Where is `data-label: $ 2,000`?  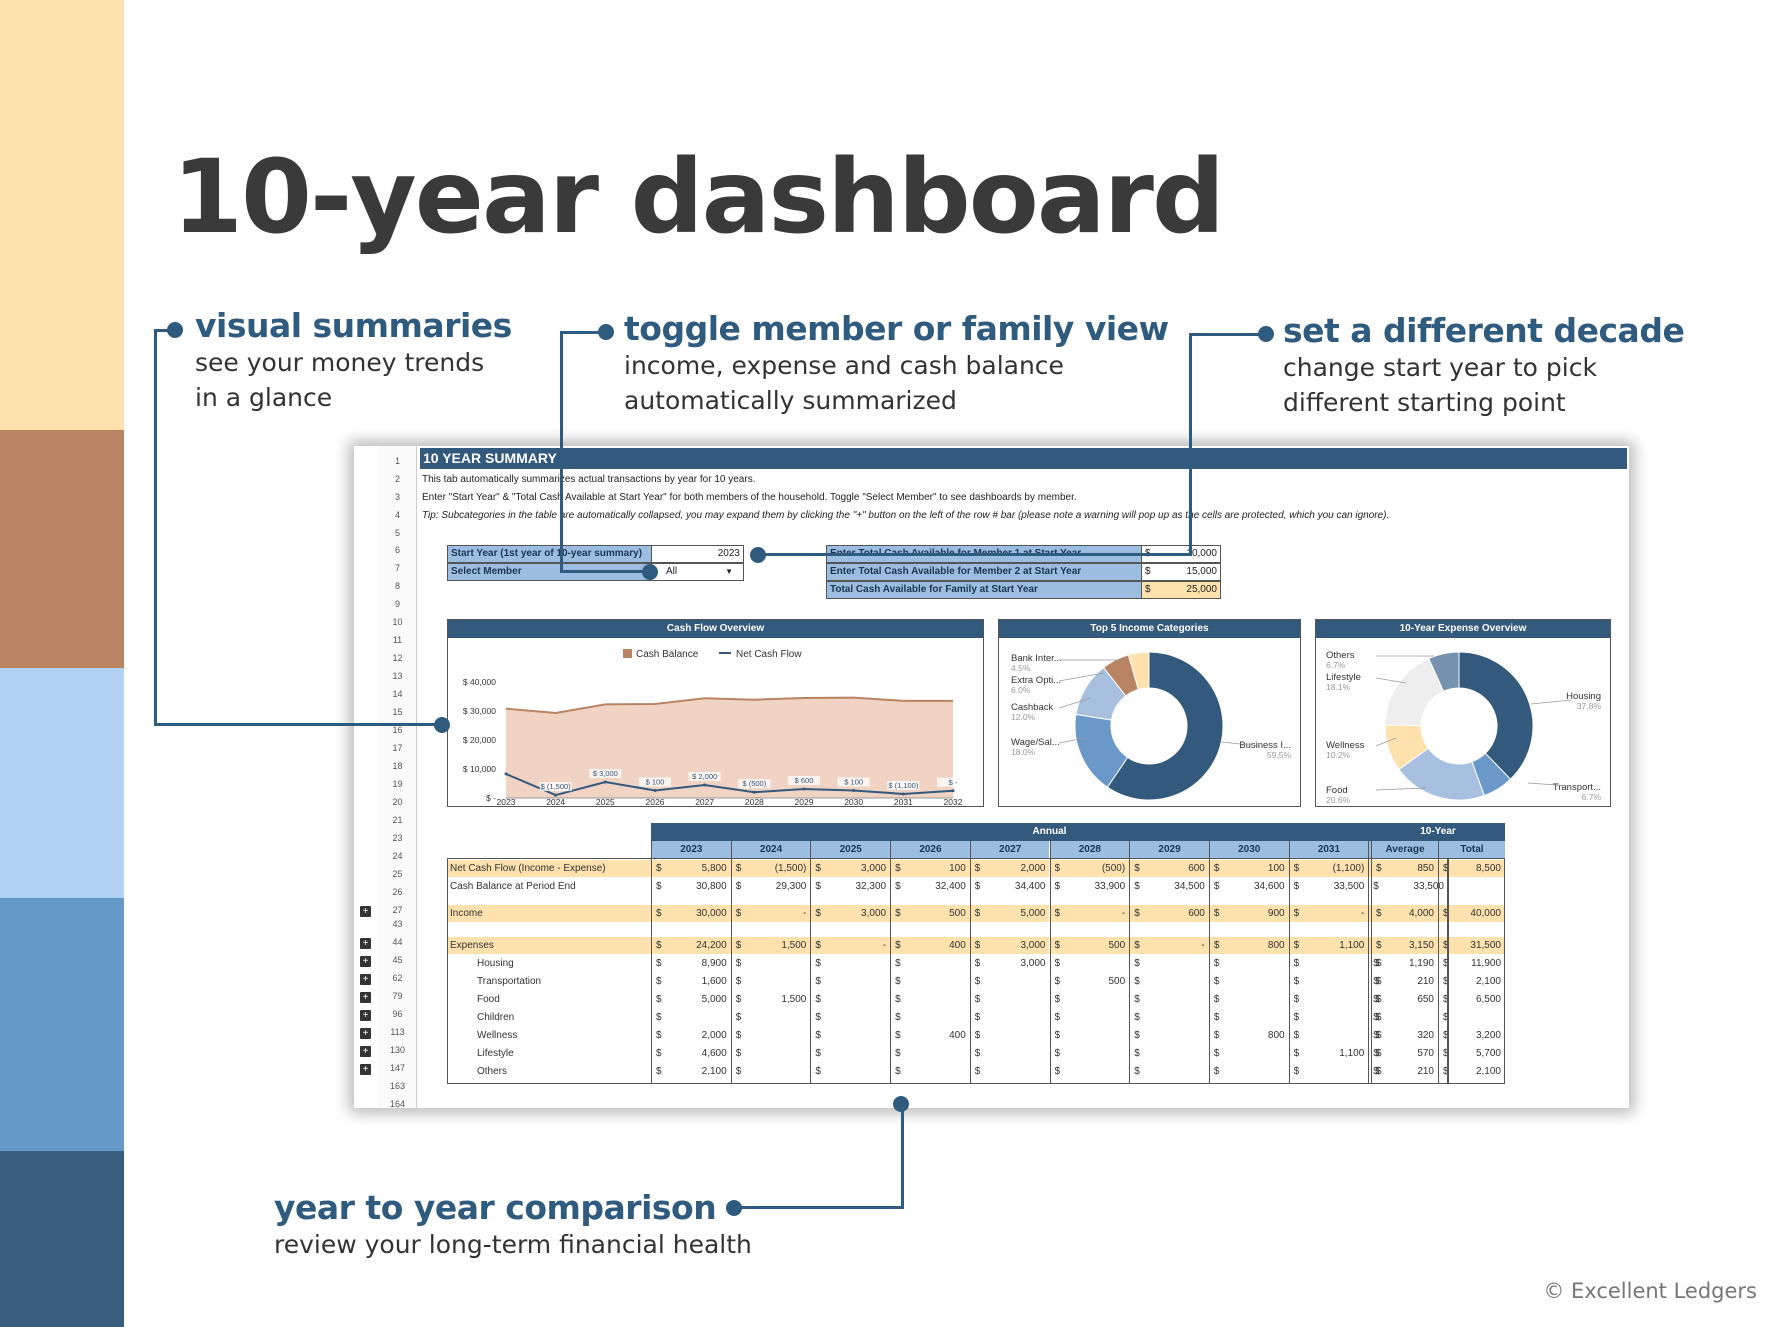 data-label: $ 2,000 is located at coordinates (704, 776).